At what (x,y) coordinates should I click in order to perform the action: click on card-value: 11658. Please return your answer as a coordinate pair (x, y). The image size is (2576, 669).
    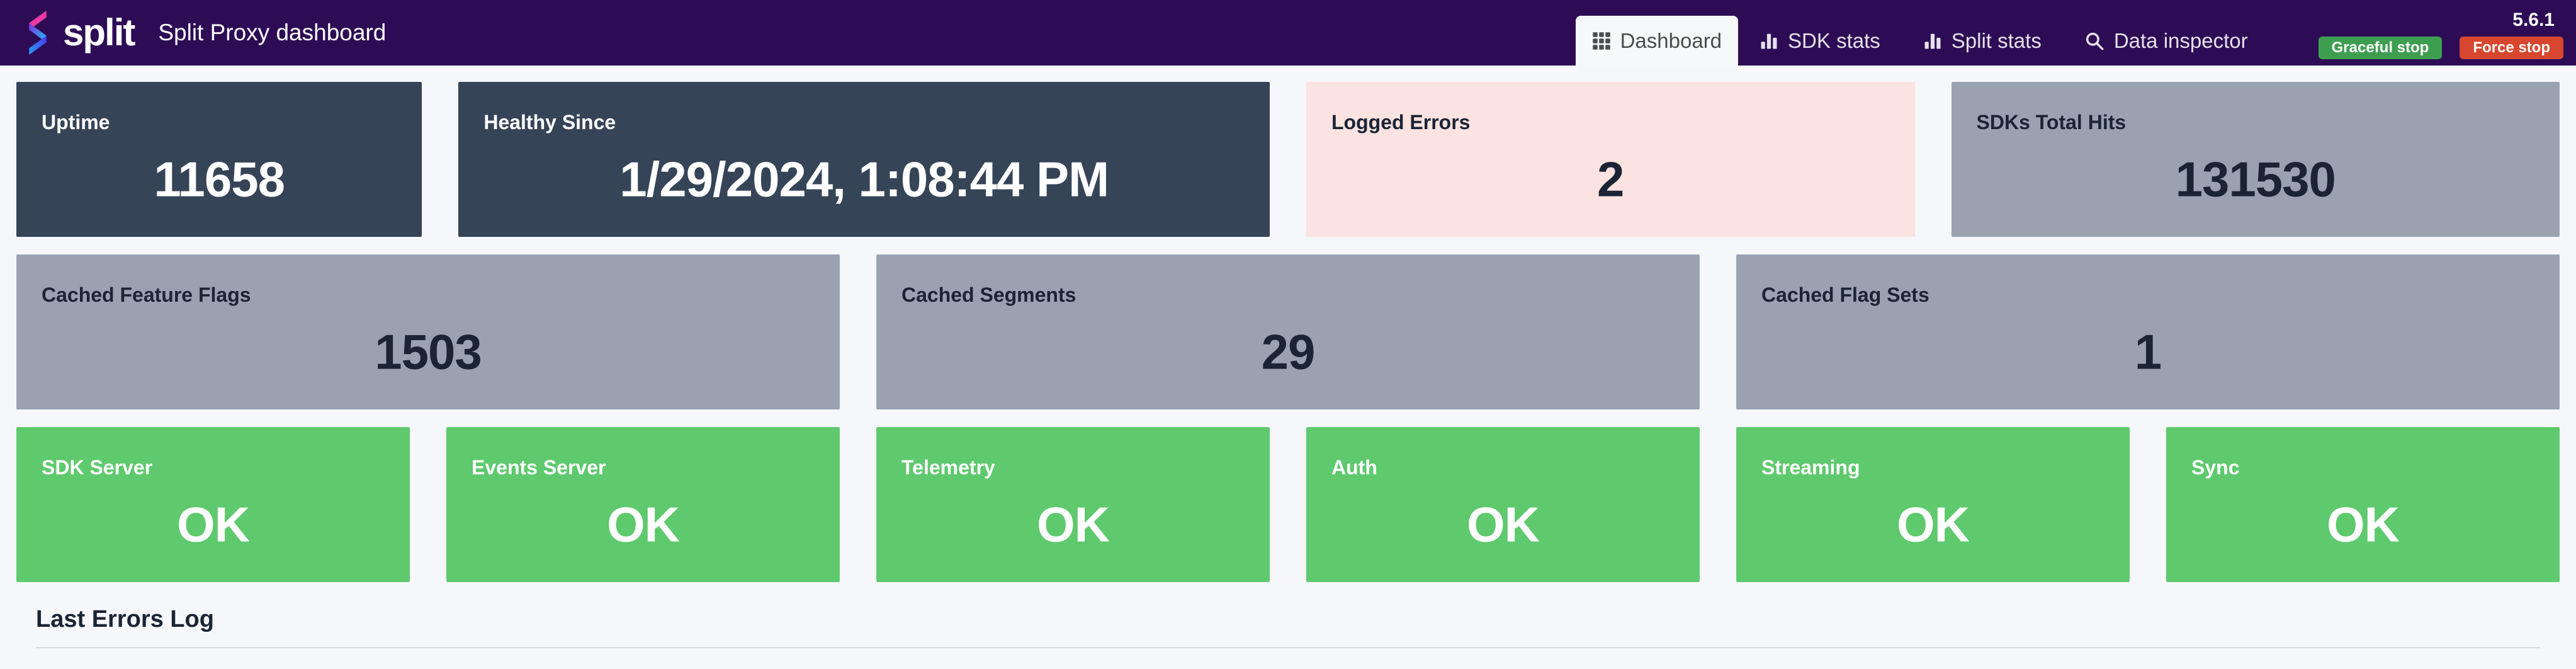
    Looking at the image, I should click on (219, 179).